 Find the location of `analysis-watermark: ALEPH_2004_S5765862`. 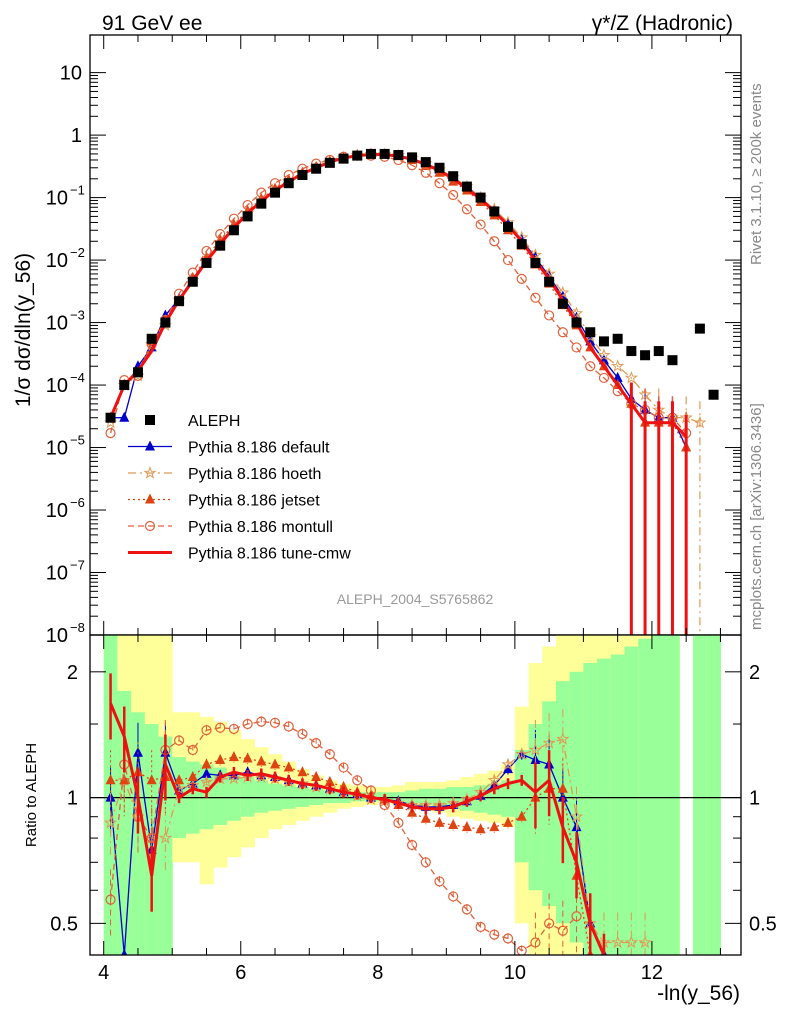

analysis-watermark: ALEPH_2004_S5765862 is located at coordinates (415, 599).